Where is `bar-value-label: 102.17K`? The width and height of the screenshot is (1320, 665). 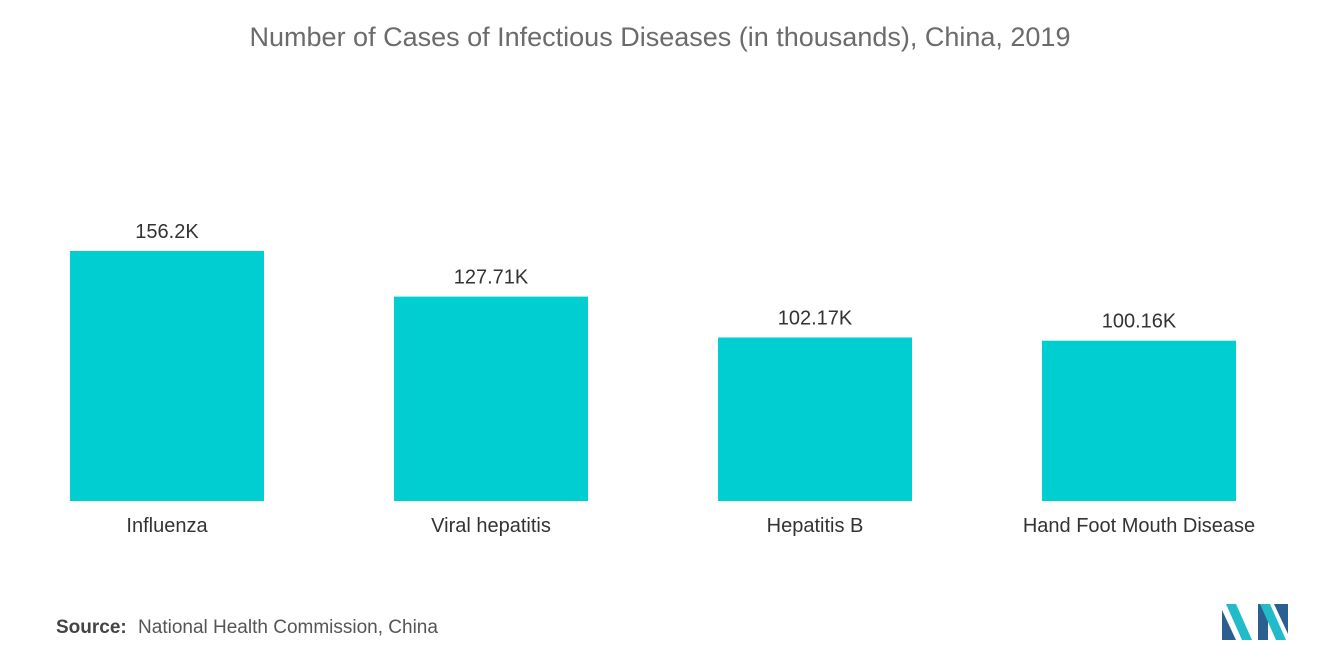 bar-value-label: 102.17K is located at coordinates (815, 318).